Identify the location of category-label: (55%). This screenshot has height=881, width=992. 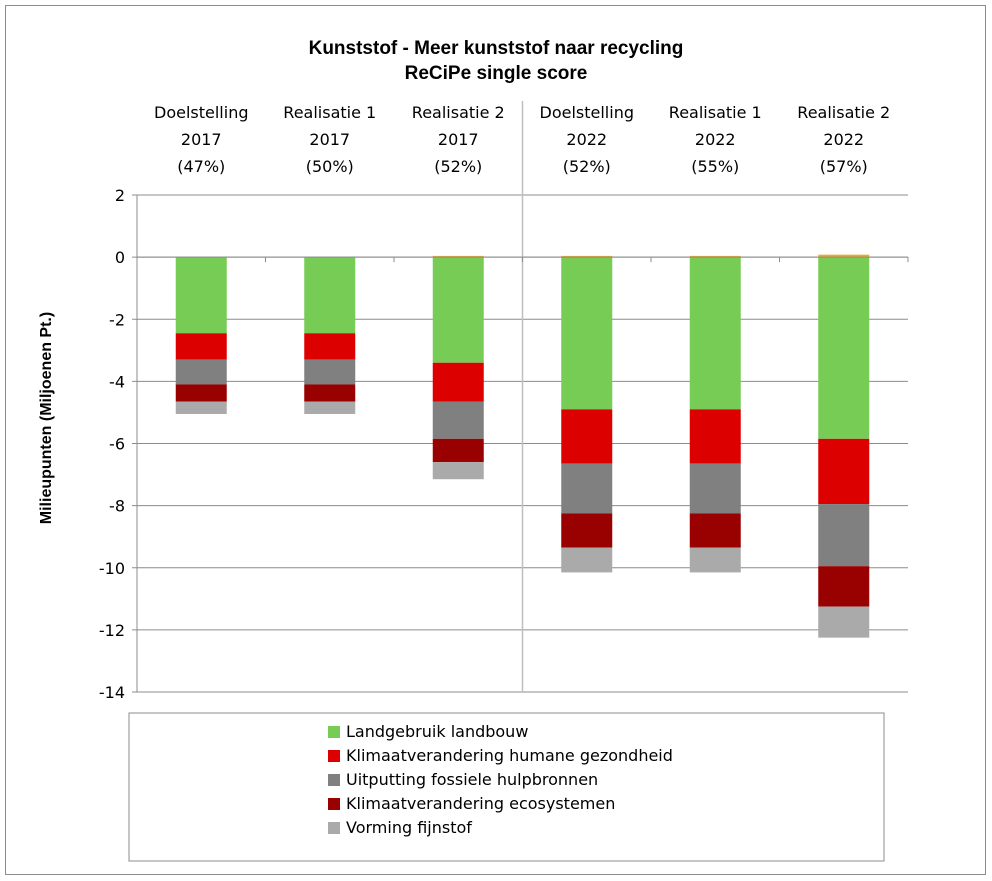
(715, 166).